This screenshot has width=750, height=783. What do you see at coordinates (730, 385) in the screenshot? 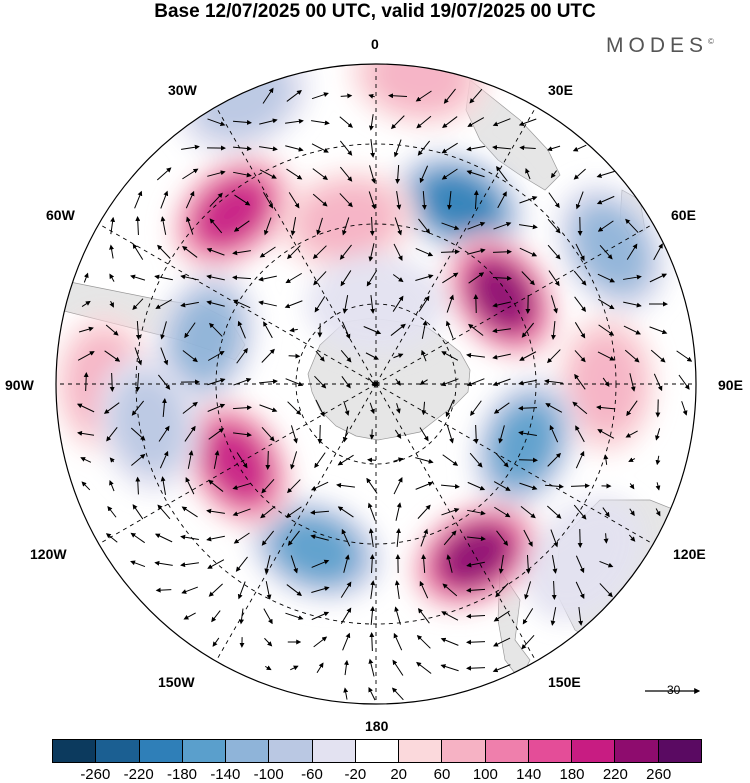
I see `lon-label-90e: 90E` at bounding box center [730, 385].